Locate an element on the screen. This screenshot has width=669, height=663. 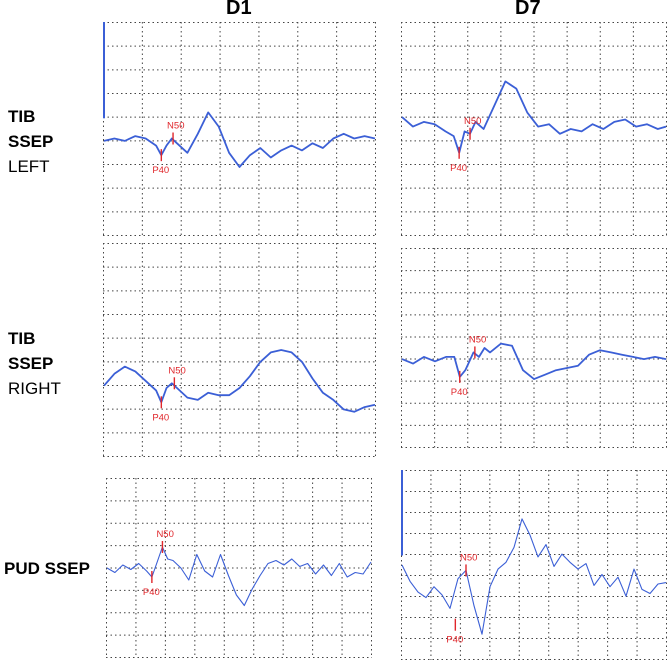
row-label-tib-ssep-right: TIB SSEP RIGHT is located at coordinates (34, 363).